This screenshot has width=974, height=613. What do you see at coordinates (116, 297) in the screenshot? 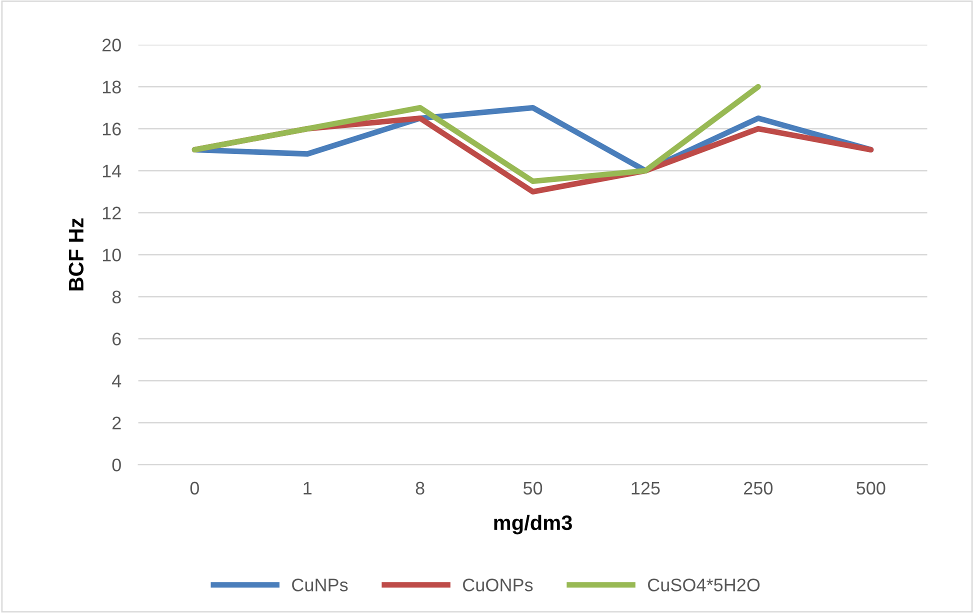
I see `y-tick-label: 8` at bounding box center [116, 297].